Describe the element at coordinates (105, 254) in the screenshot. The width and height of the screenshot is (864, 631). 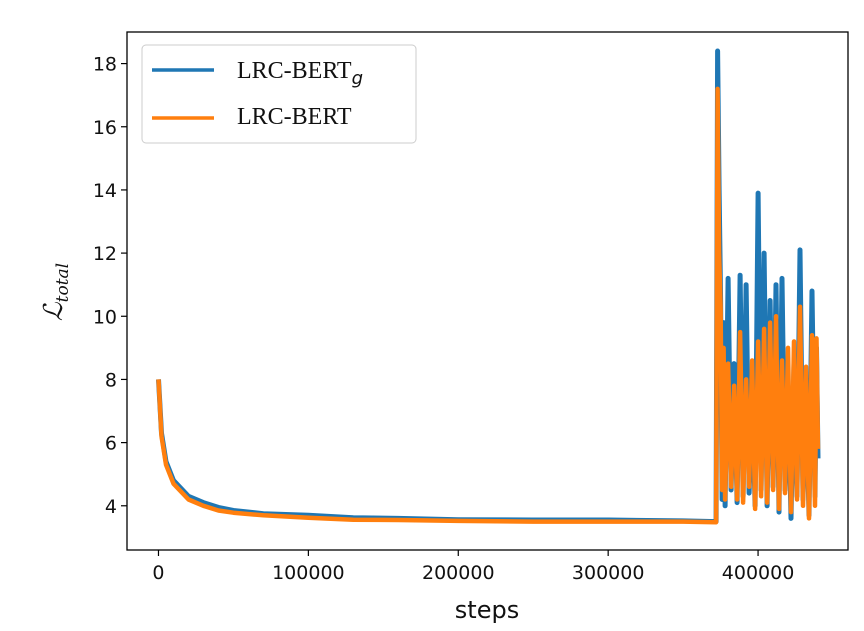
I see `y-tick-label: 12` at that location.